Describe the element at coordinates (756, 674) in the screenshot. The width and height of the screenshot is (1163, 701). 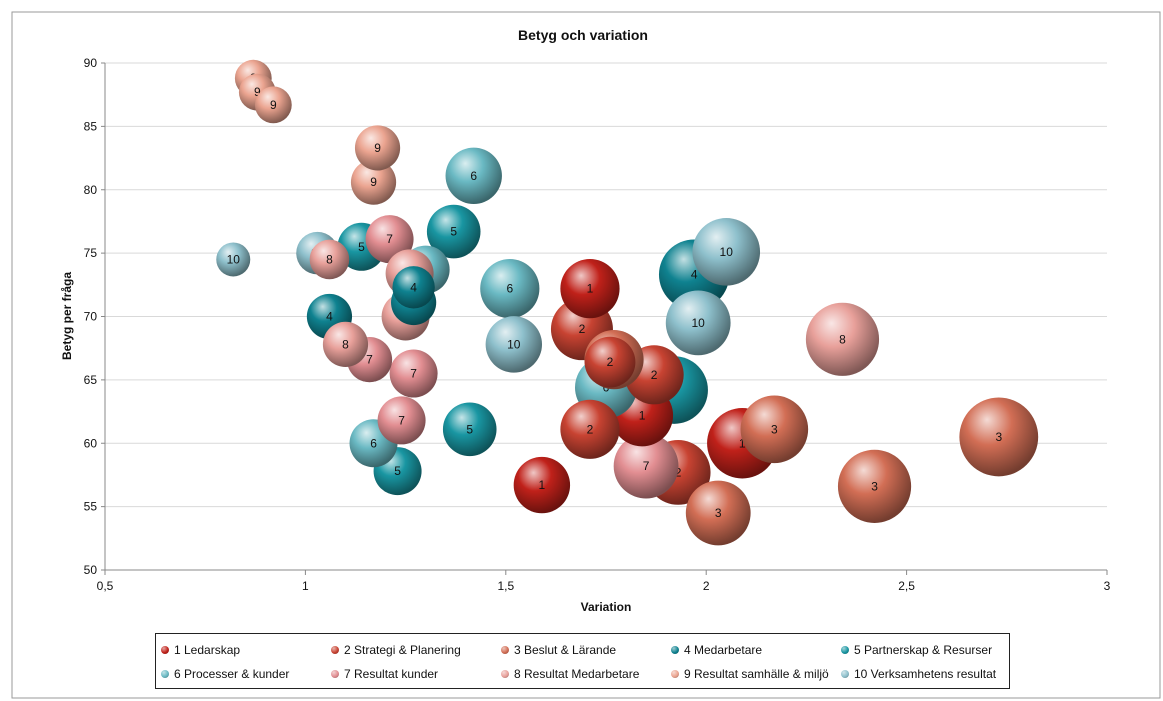
I see `legend-label: 9 Resultat samhälle & miljö` at that location.